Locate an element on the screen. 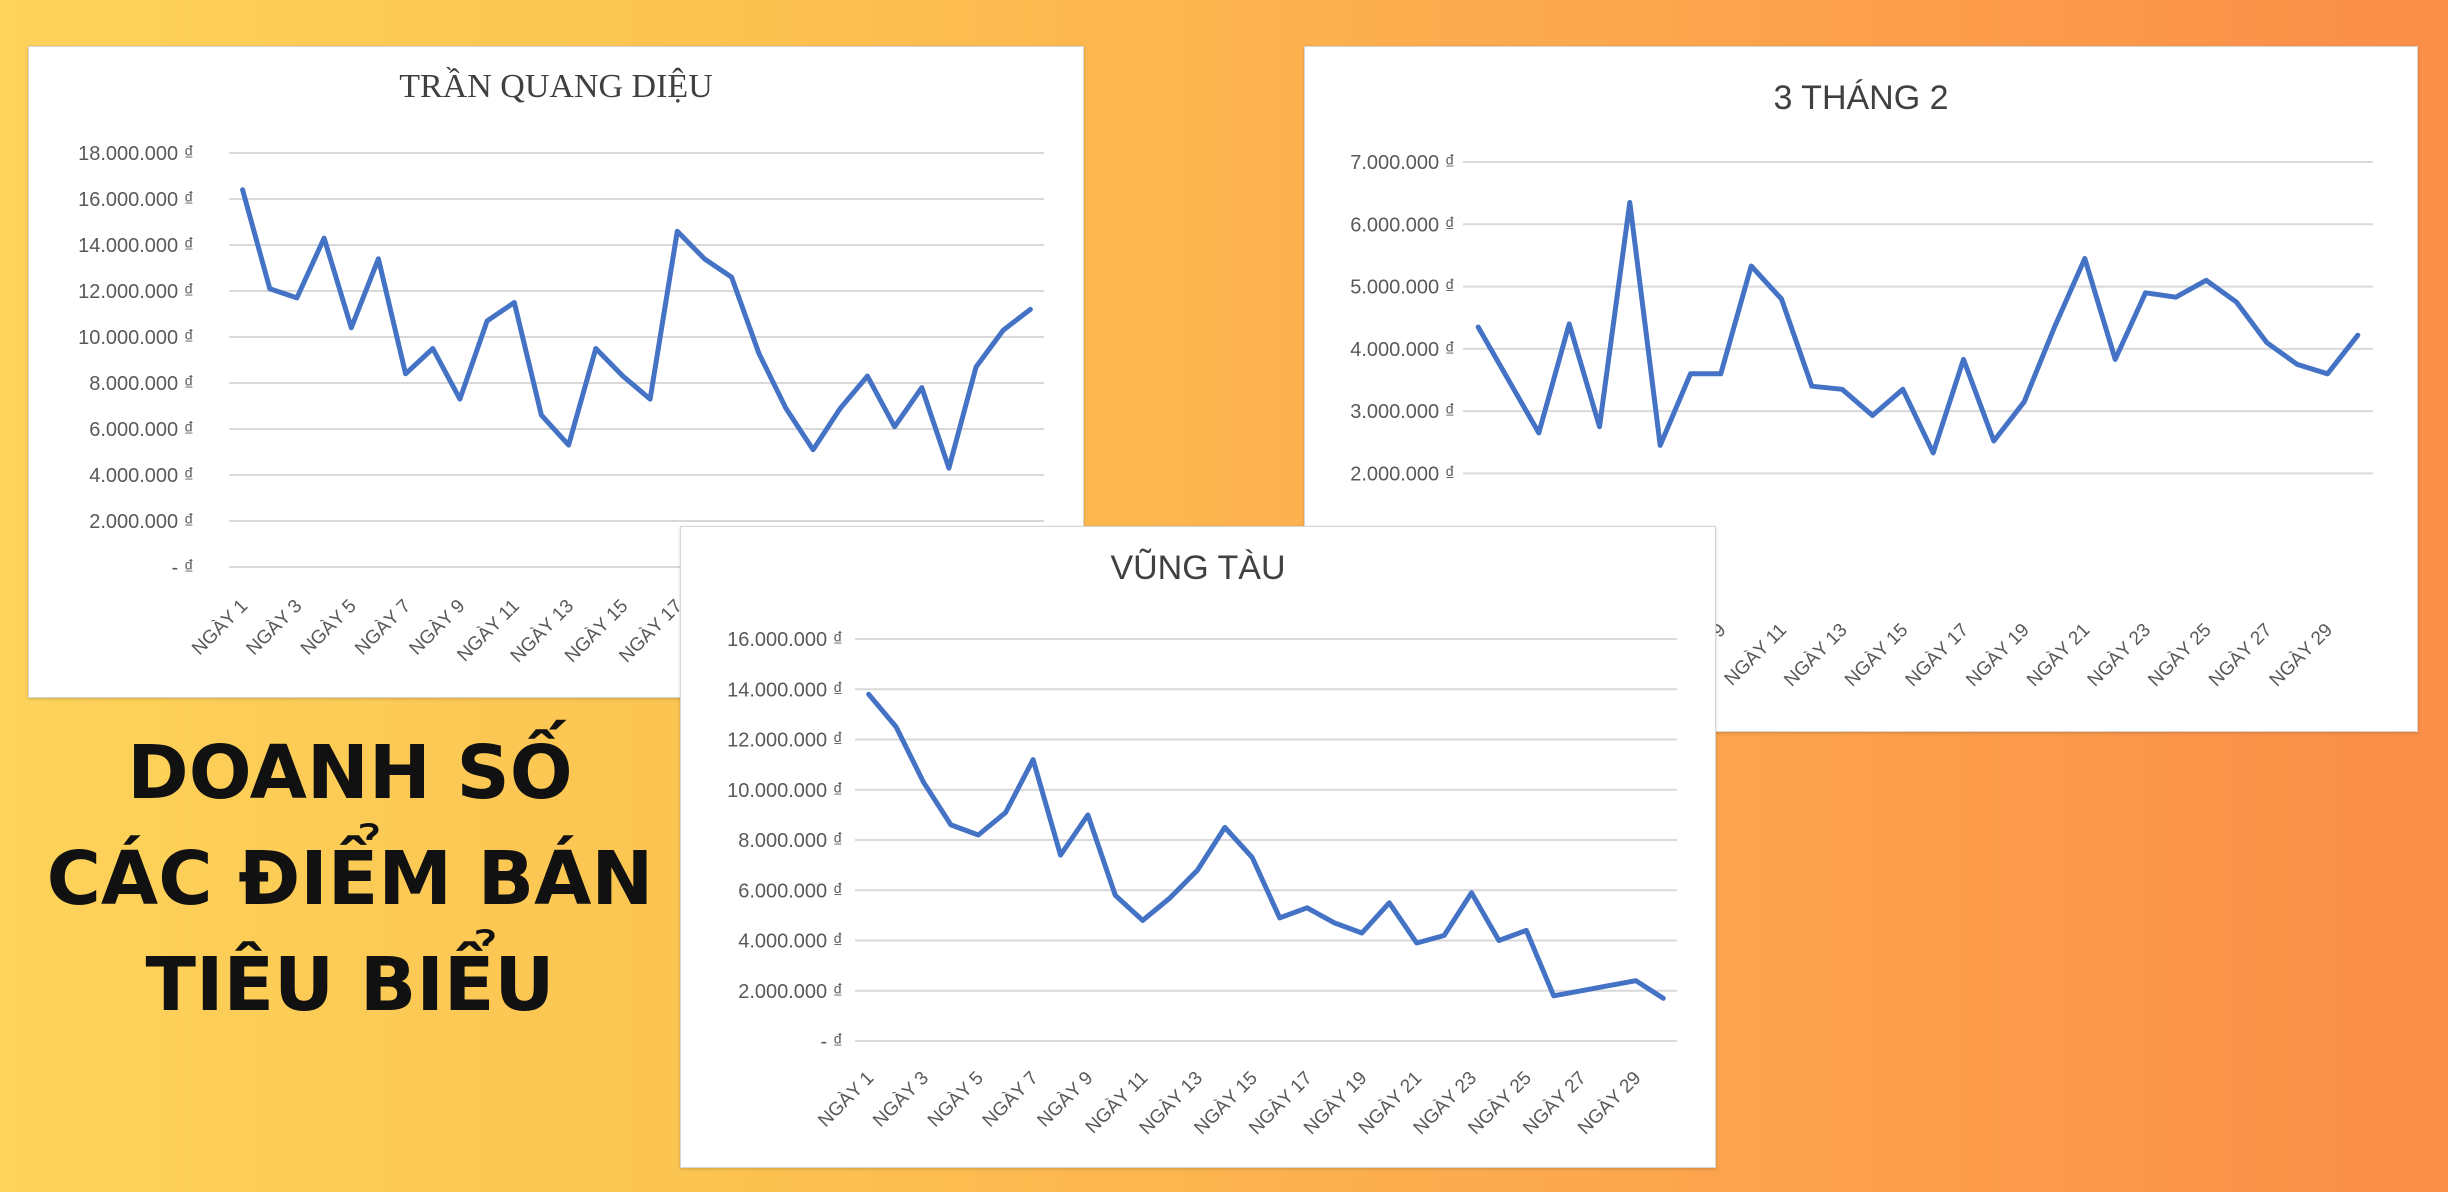 This screenshot has height=1192, width=2448. x-tick-label: NGÀY 13 is located at coordinates (1815, 655).